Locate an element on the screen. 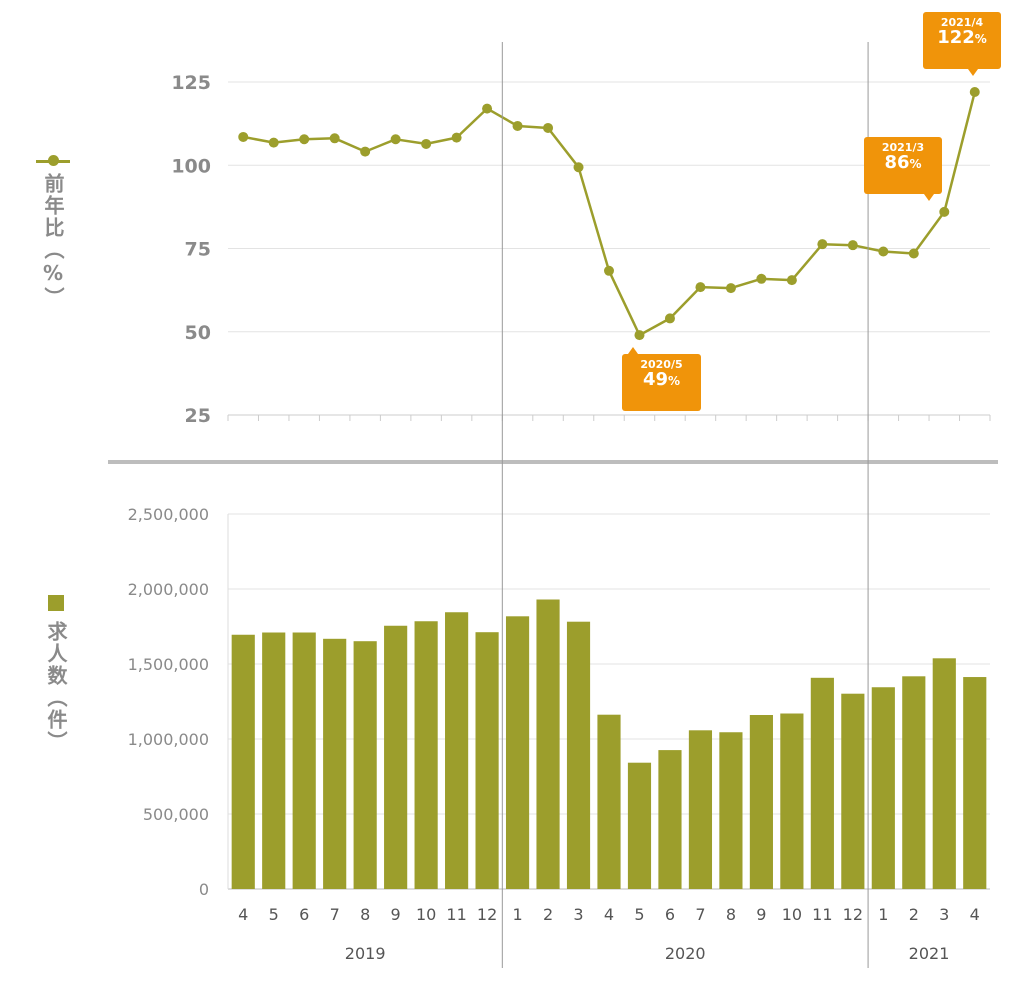  line-legend: 前年比（%） is located at coordinates (53, 232).